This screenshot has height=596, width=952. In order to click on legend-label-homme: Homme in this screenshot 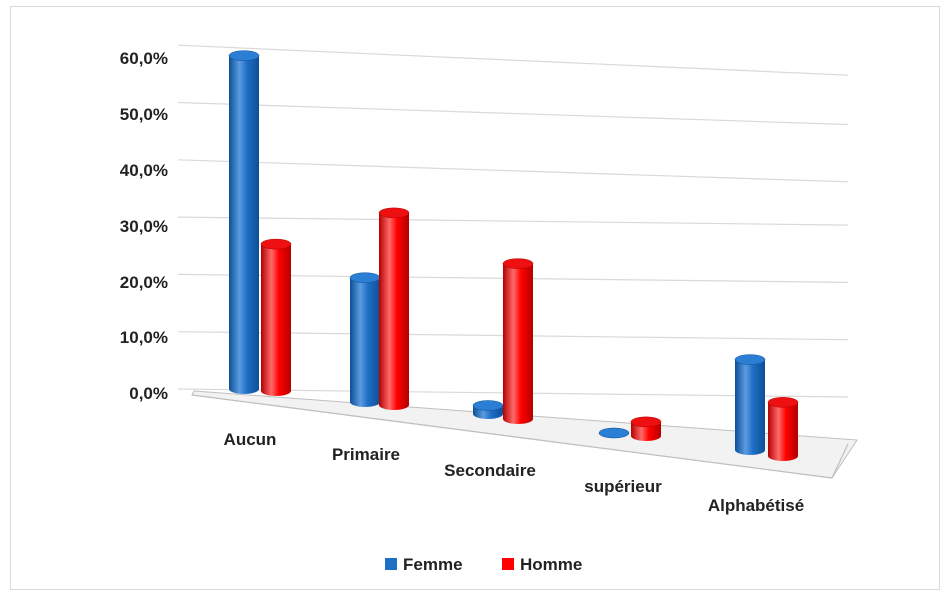, I will do `click(551, 564)`.